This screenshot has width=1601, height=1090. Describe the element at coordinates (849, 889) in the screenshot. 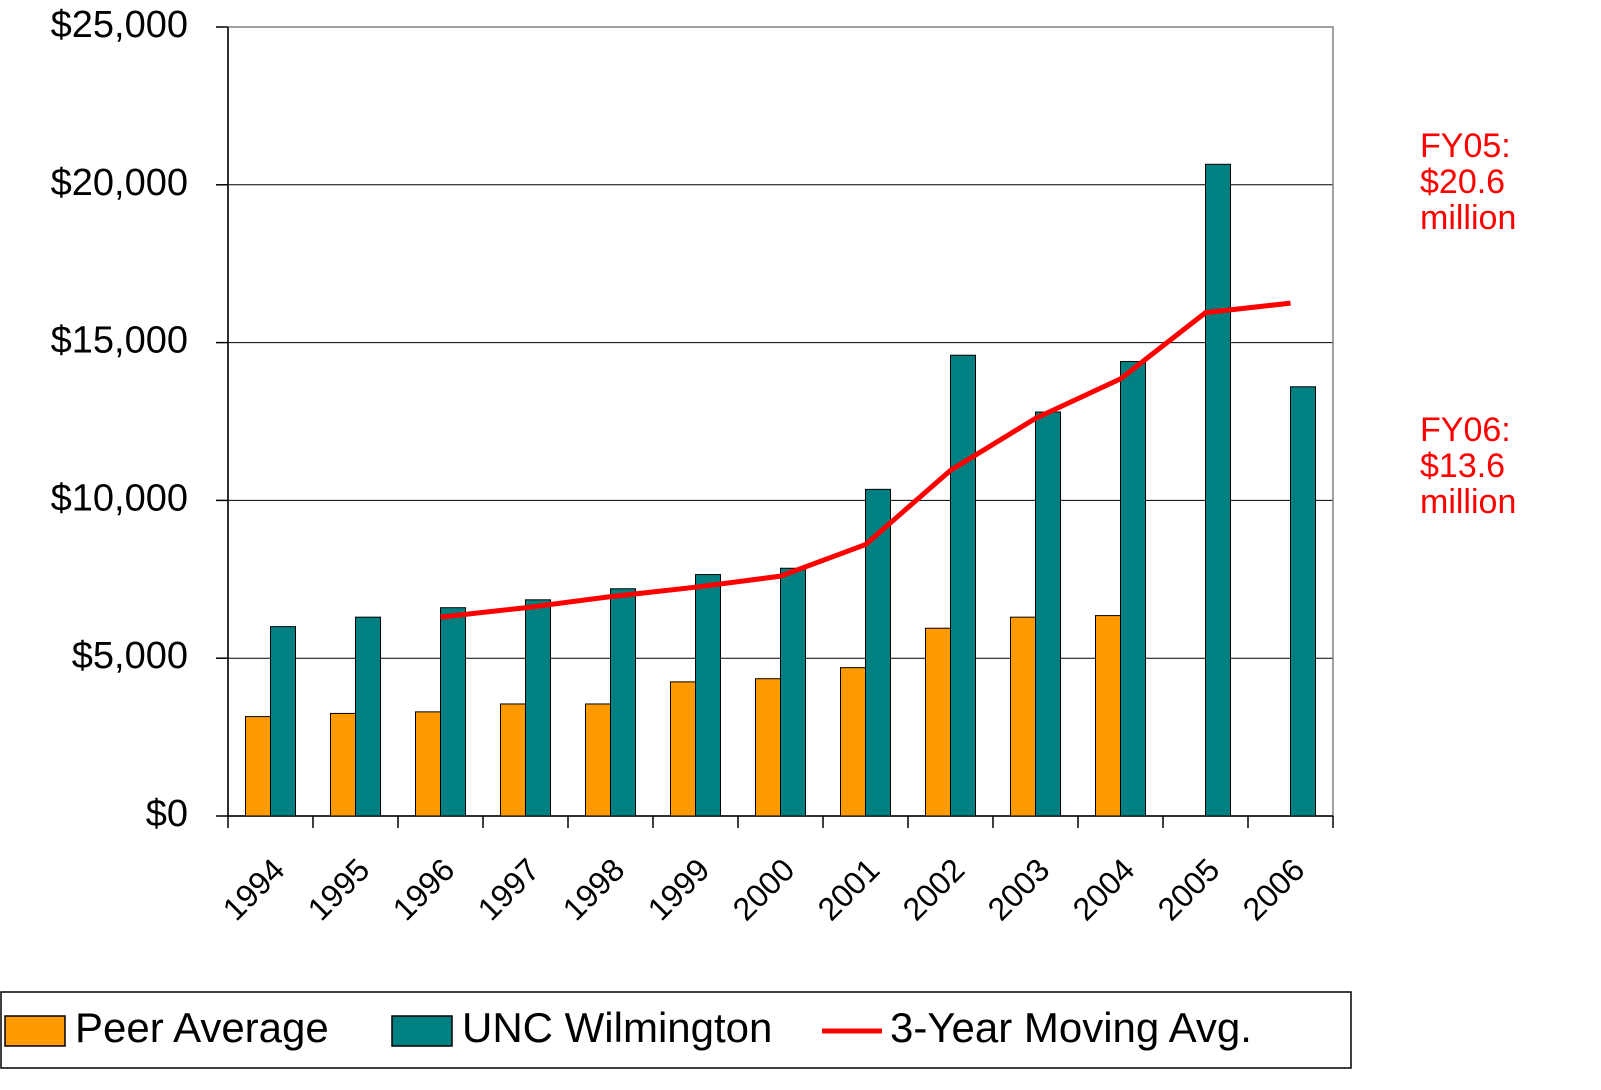

I see `x-tick-label: 2001` at that location.